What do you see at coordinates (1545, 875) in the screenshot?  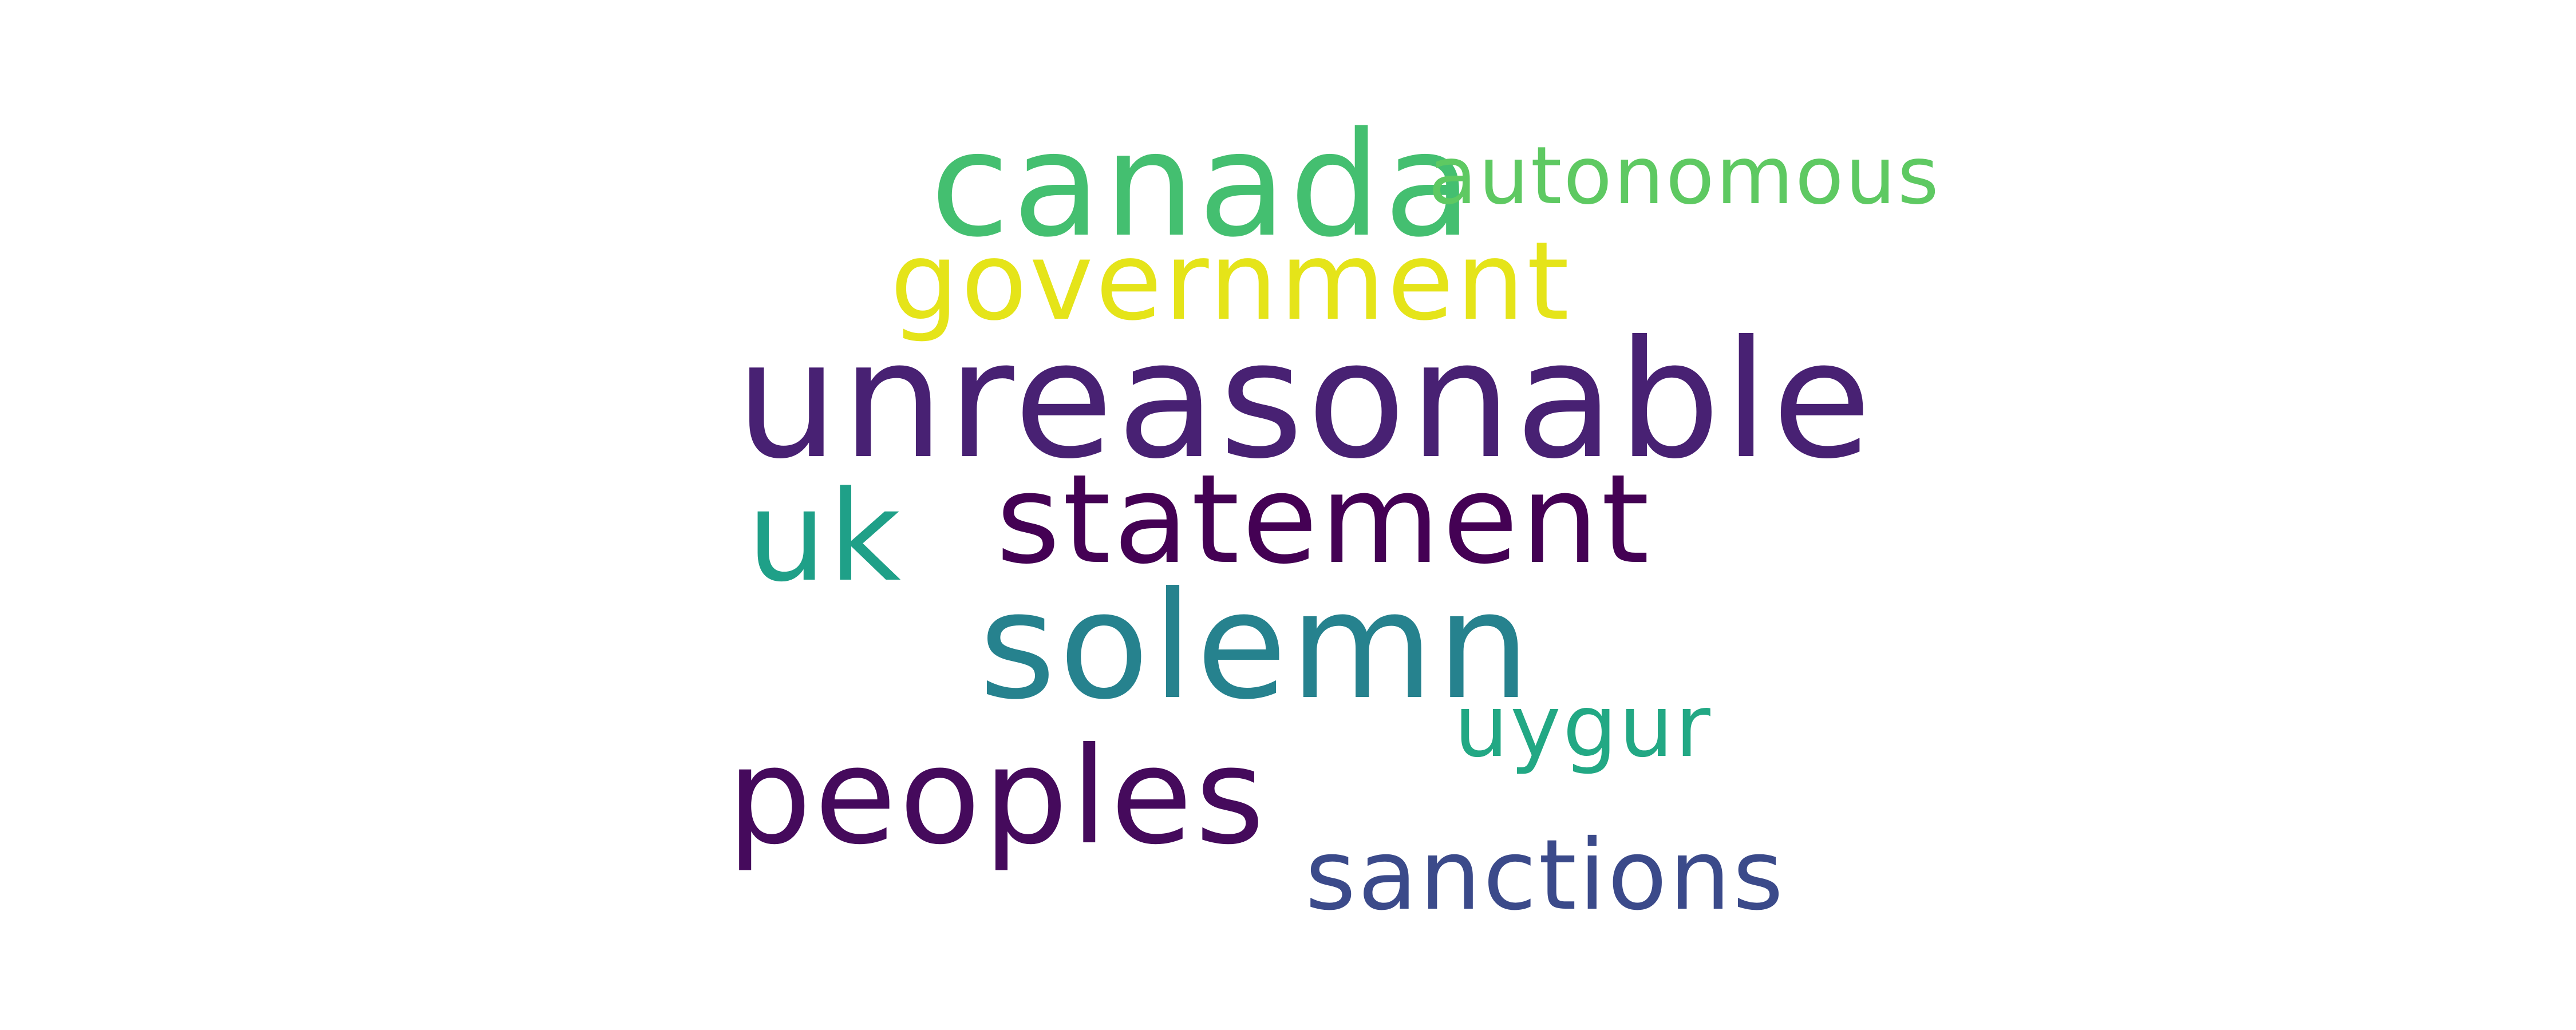 I see `word-sanctions: sanctions` at bounding box center [1545, 875].